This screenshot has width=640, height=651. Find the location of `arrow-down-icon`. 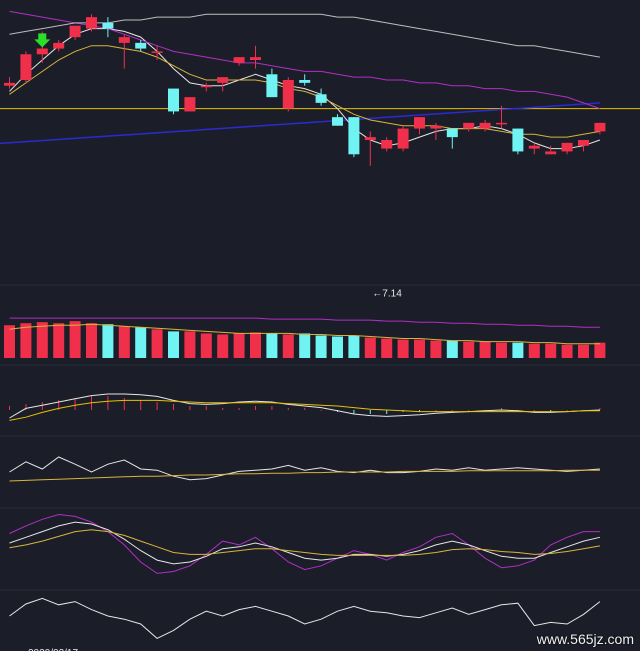

arrow-down-icon is located at coordinates (42, 40).